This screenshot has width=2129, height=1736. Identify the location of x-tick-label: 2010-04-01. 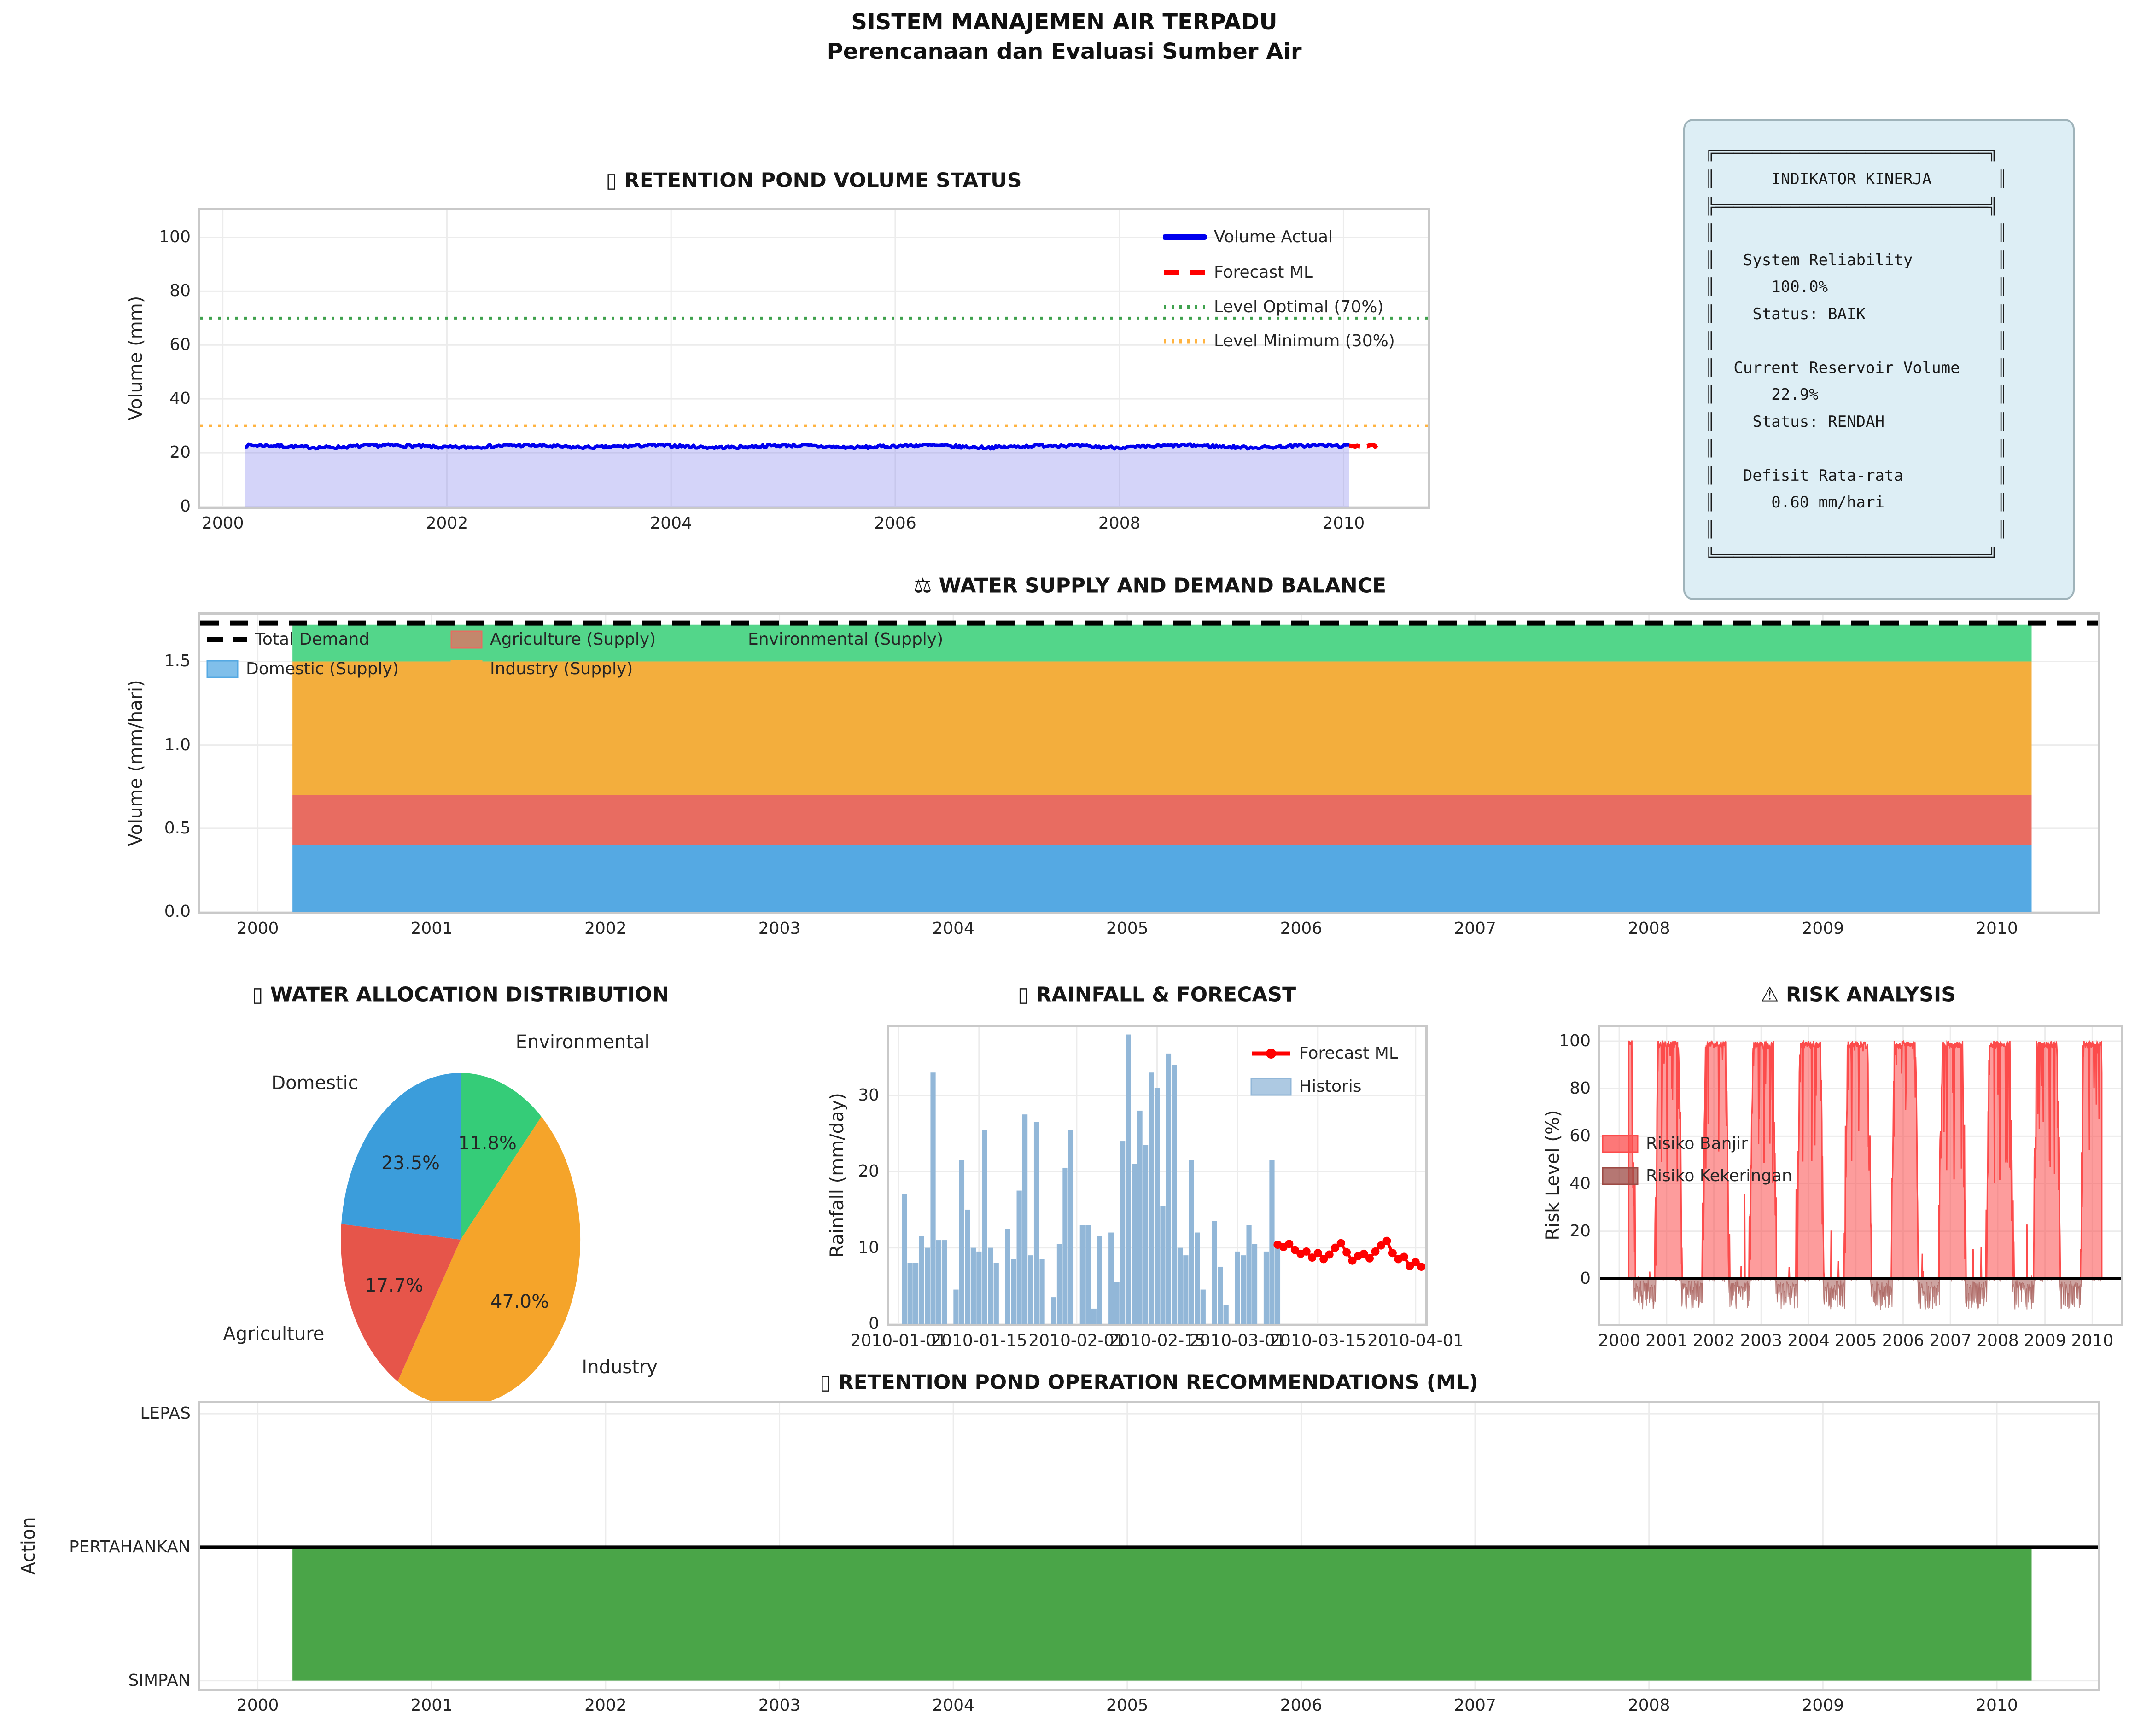
(1415, 1341).